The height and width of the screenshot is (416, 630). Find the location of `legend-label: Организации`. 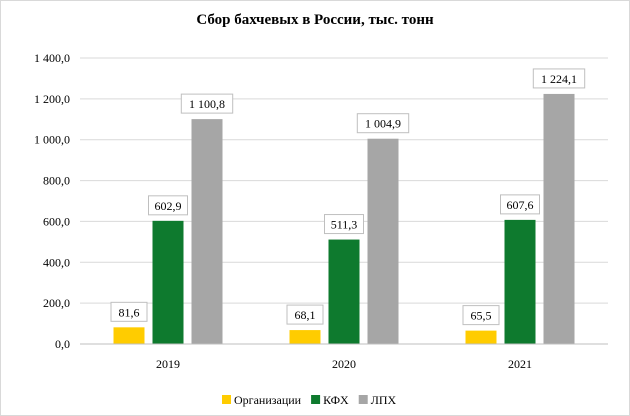

legend-label: Организации is located at coordinates (268, 400).